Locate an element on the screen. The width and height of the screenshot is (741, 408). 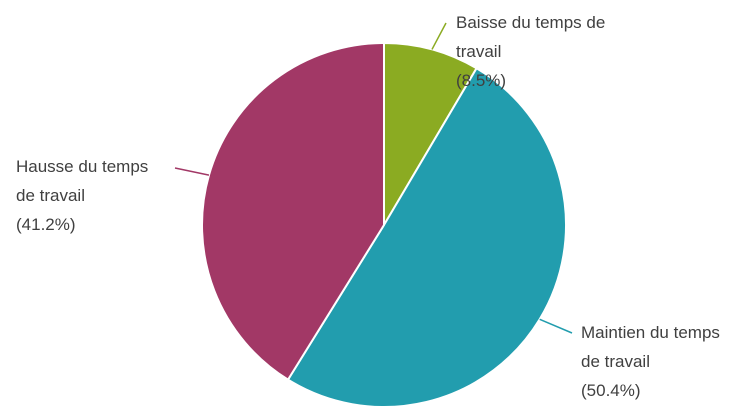
slice-label-line: (8.5%) is located at coordinates (481, 80).